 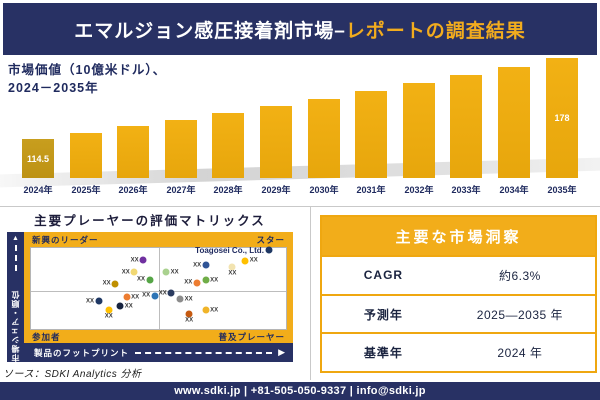 I want to click on highlight-company-label: Toagosei Co., Ltd., so click(x=229, y=250).